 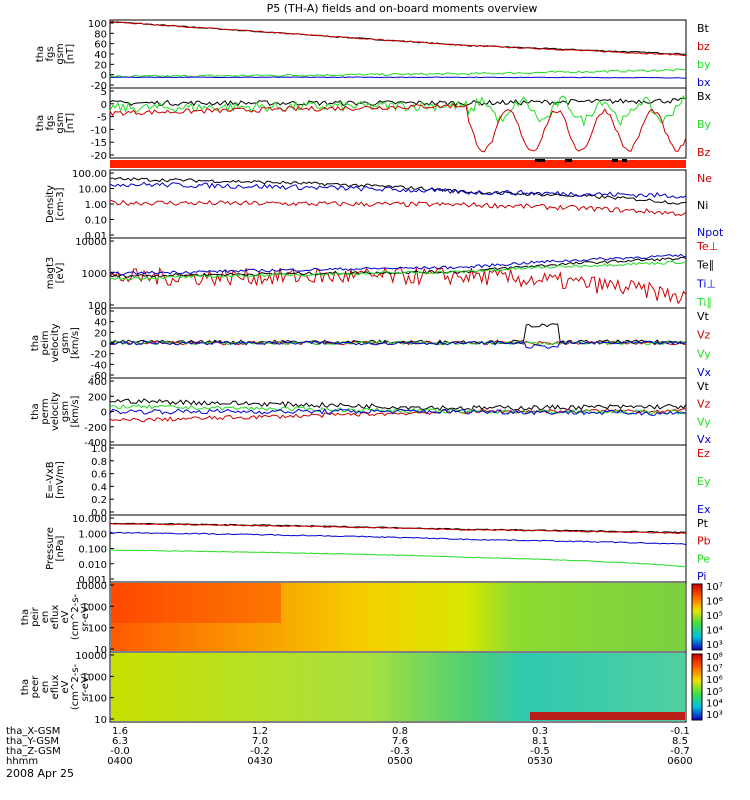 I want to click on panel-fgs-b: 5 0 -5-10 -15 -20 tha fgs gsm [nT] Bx By Bz, so click(x=373, y=124).